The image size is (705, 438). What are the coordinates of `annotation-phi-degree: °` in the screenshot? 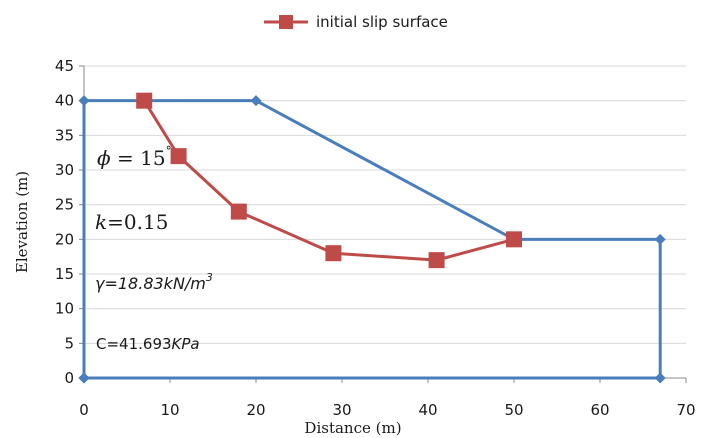 It's located at (169, 151).